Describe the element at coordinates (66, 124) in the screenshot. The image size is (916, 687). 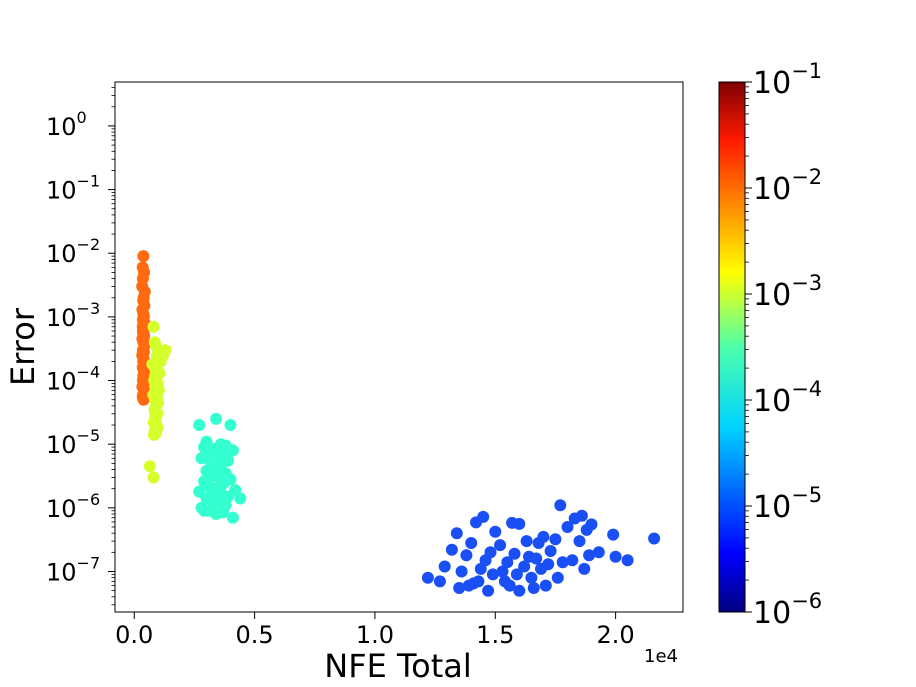
I see `y-tick-label: 10⁰` at that location.